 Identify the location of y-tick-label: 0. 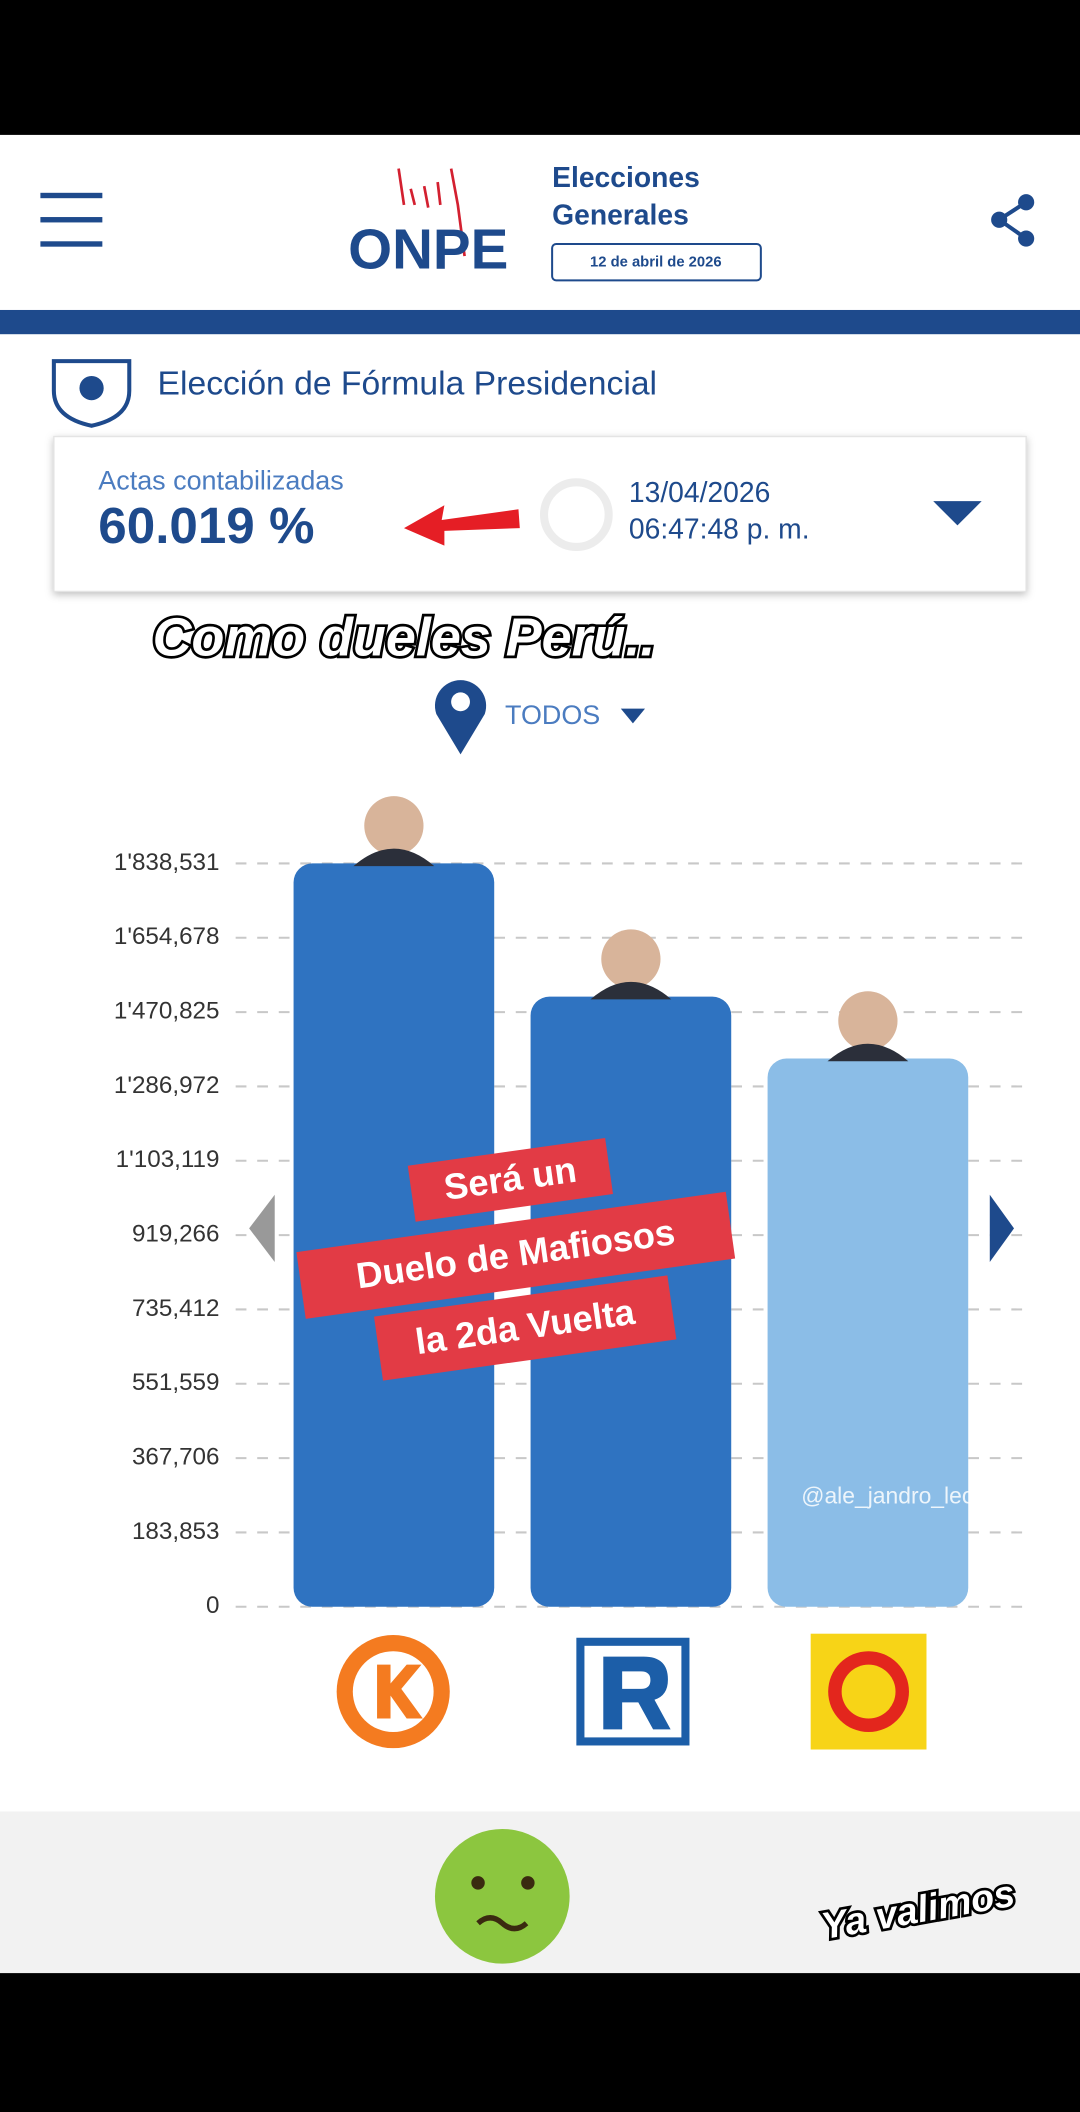
(212, 1605).